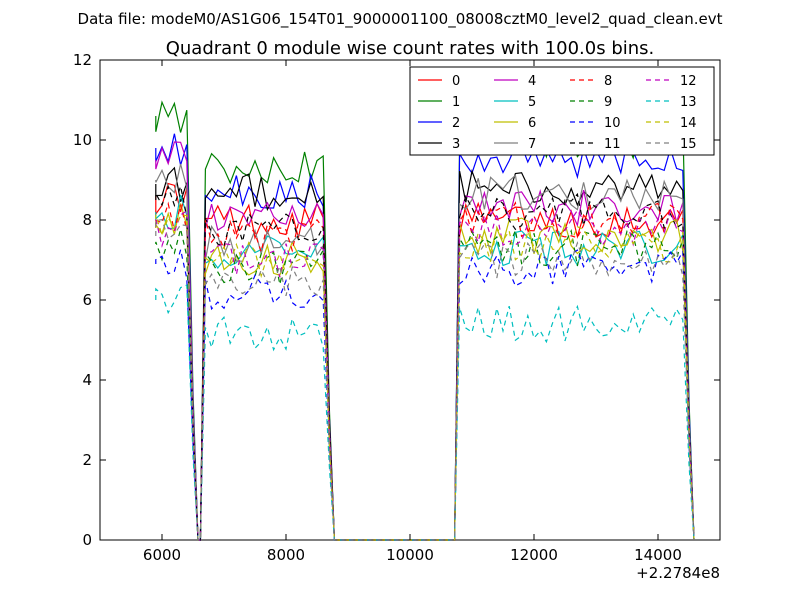  I want to click on legend-label-13: 13, so click(688, 102).